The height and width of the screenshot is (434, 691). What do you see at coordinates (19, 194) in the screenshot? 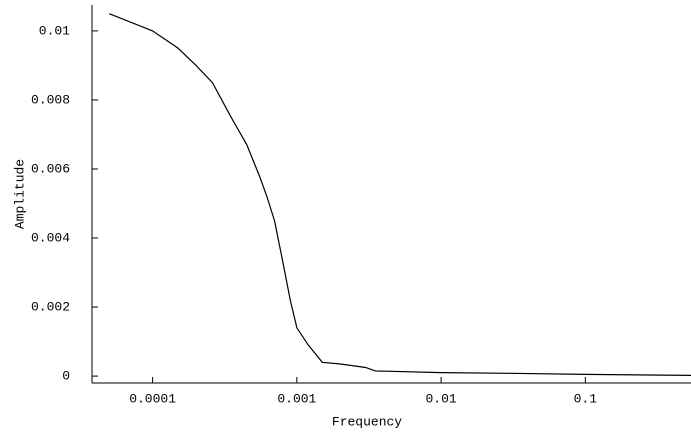
I see `y-axis-label: Amplitude` at bounding box center [19, 194].